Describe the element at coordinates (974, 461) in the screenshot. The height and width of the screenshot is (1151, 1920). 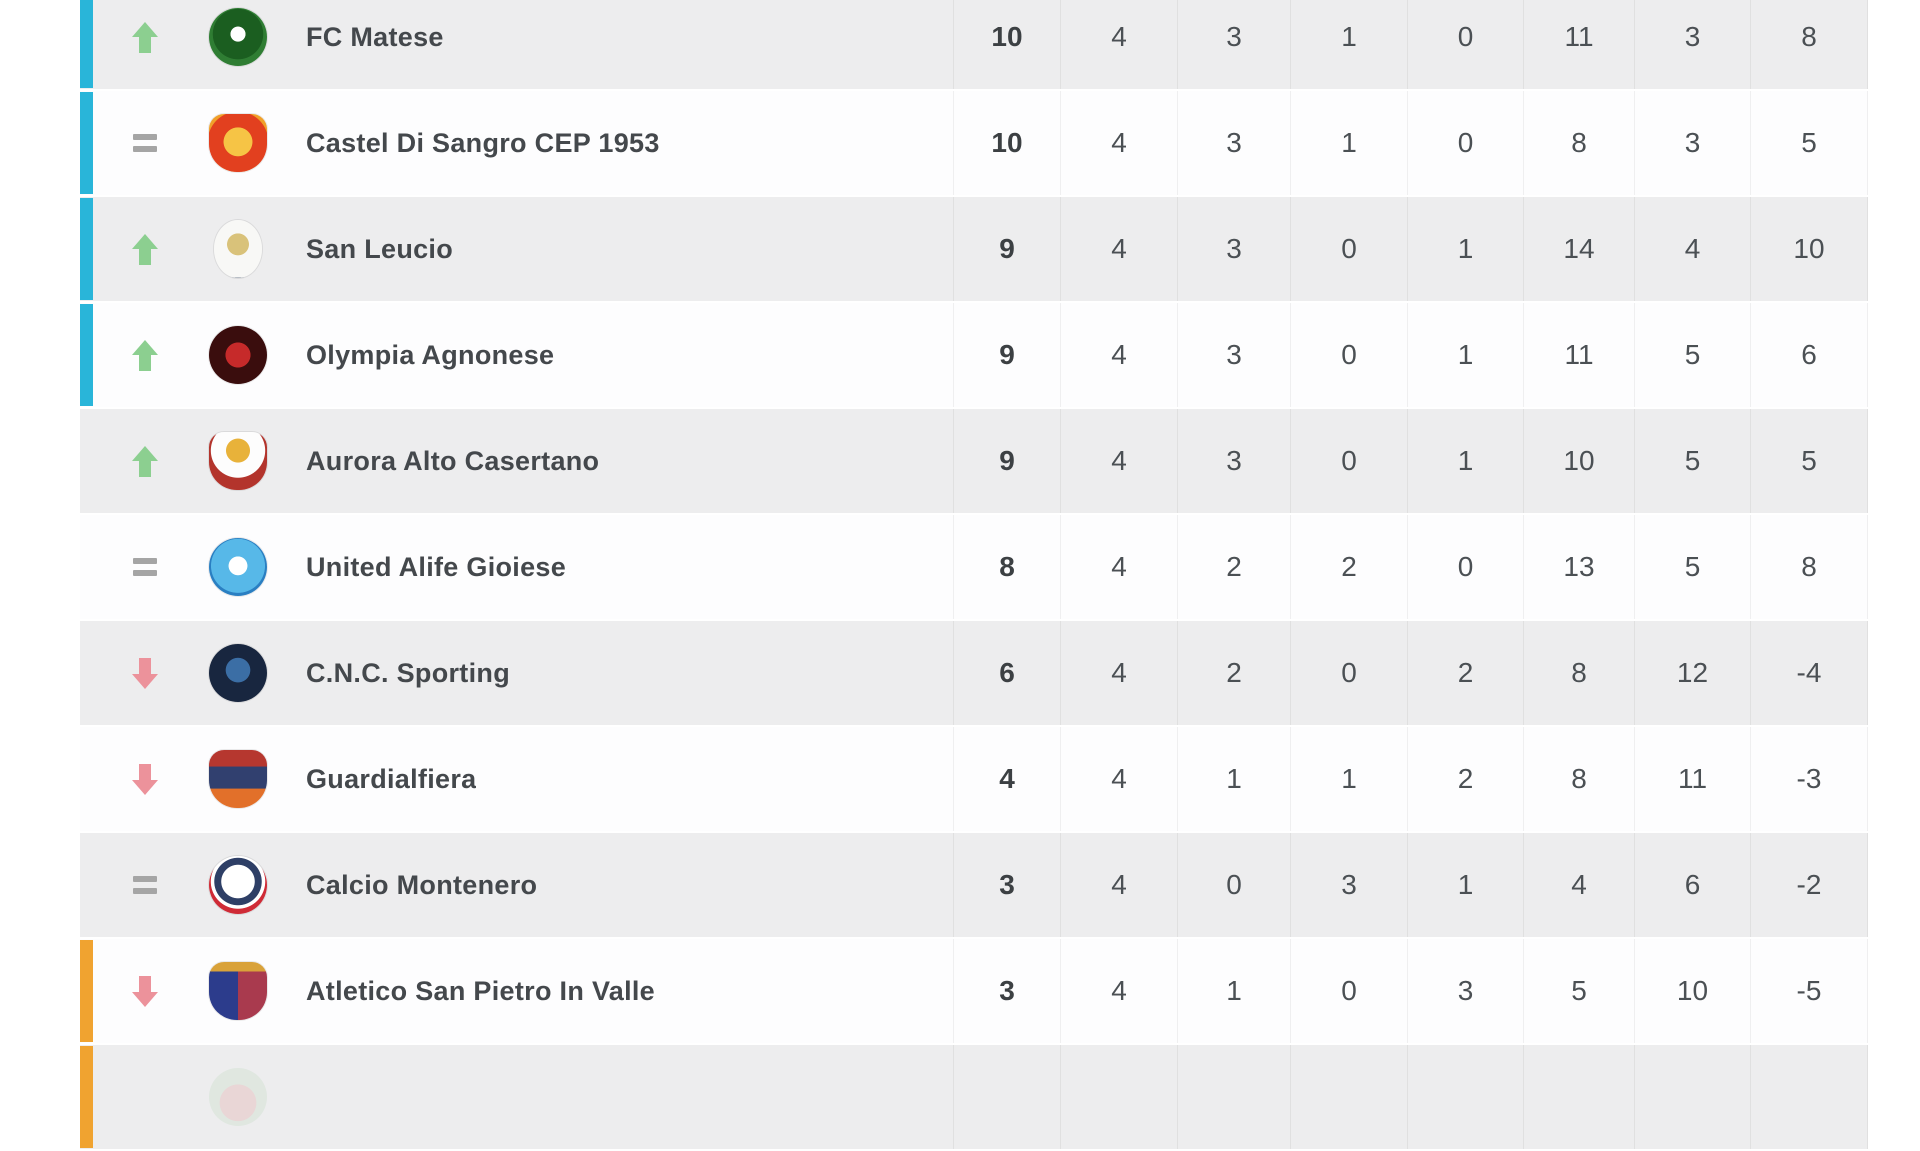
I see `table-row: Aurora Alto Casertano 9 4 3 0 1 10 5 5` at that location.